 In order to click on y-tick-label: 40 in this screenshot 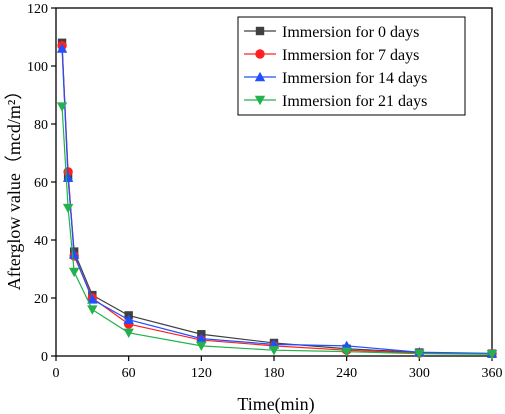, I will do `click(41, 241)`.